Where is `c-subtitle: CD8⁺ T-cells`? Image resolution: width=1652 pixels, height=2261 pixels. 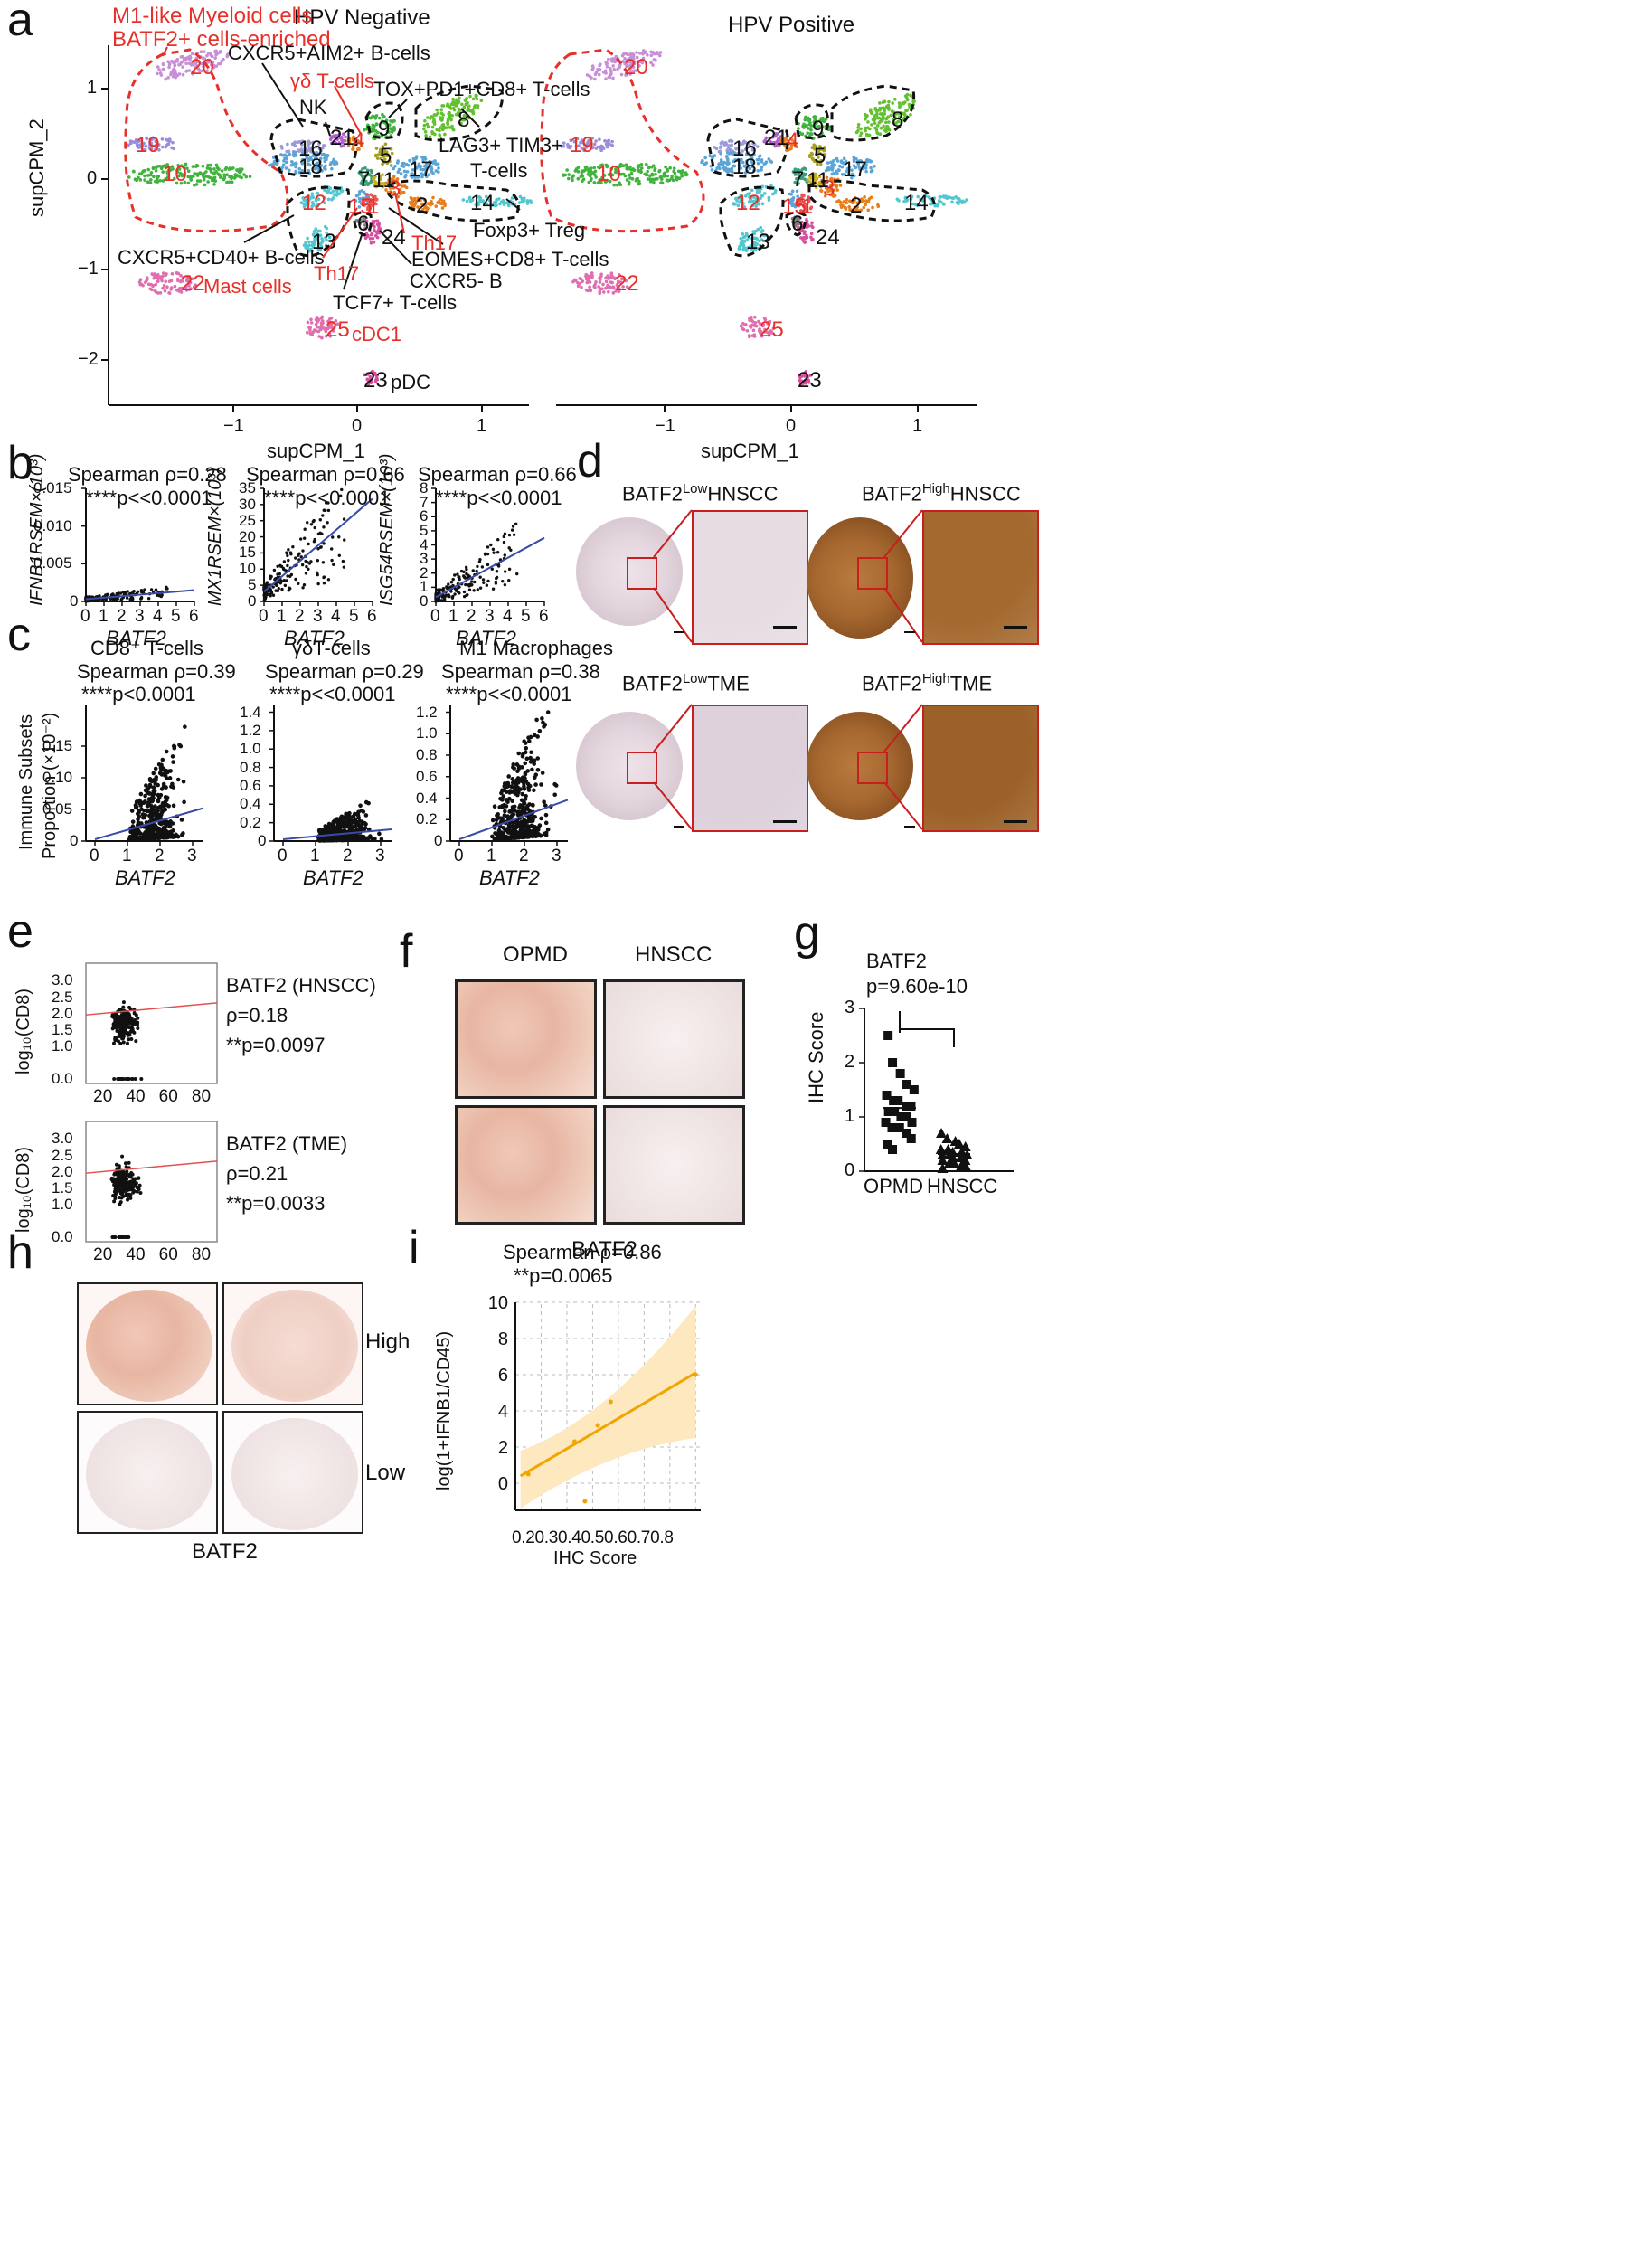
c-subtitle: CD8⁺ T-cells is located at coordinates (146, 648).